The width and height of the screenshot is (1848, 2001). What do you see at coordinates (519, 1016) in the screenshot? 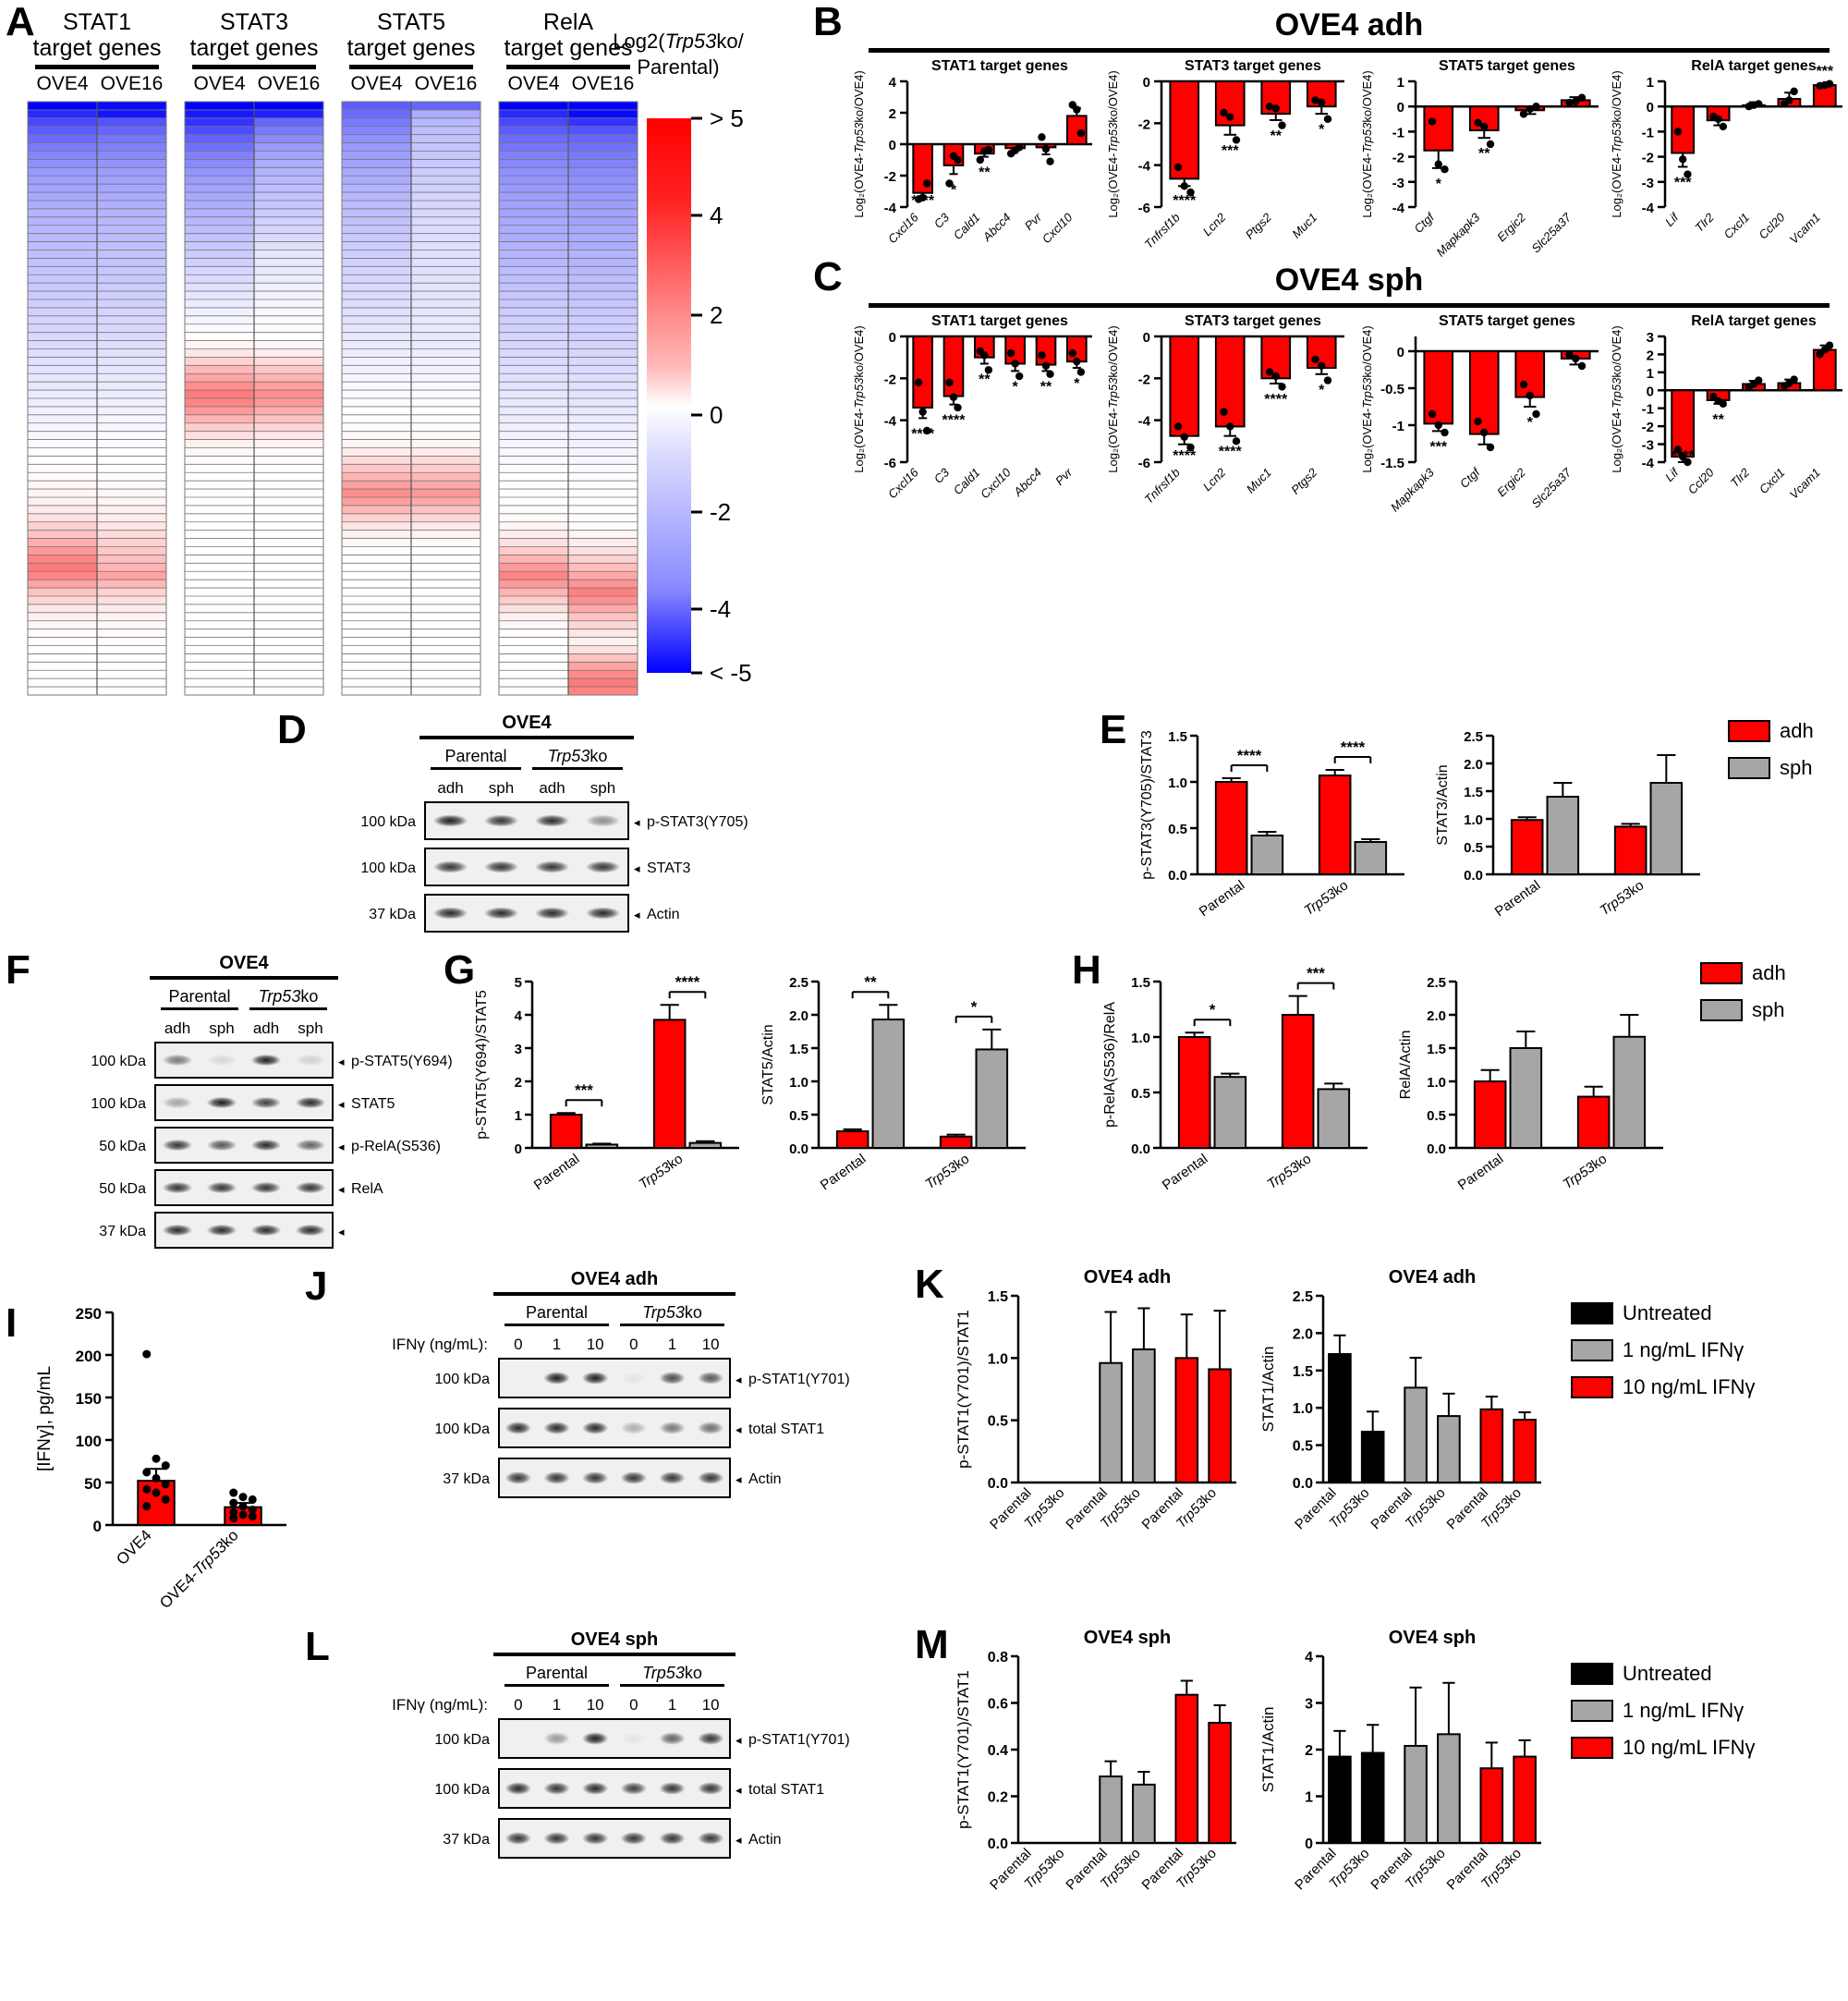
I see `svg-text: 4` at bounding box center [519, 1016].